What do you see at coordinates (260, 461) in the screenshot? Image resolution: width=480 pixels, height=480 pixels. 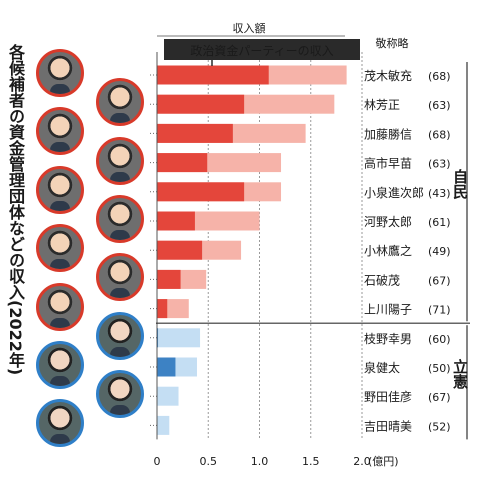 I see `x-tick-label-2: 1.0` at bounding box center [260, 461].